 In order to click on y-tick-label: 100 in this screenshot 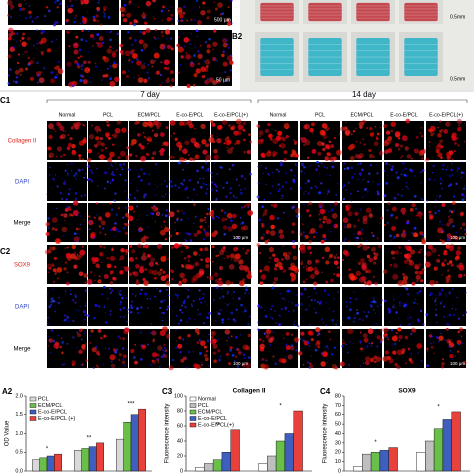, I will do `click(178, 396)`.